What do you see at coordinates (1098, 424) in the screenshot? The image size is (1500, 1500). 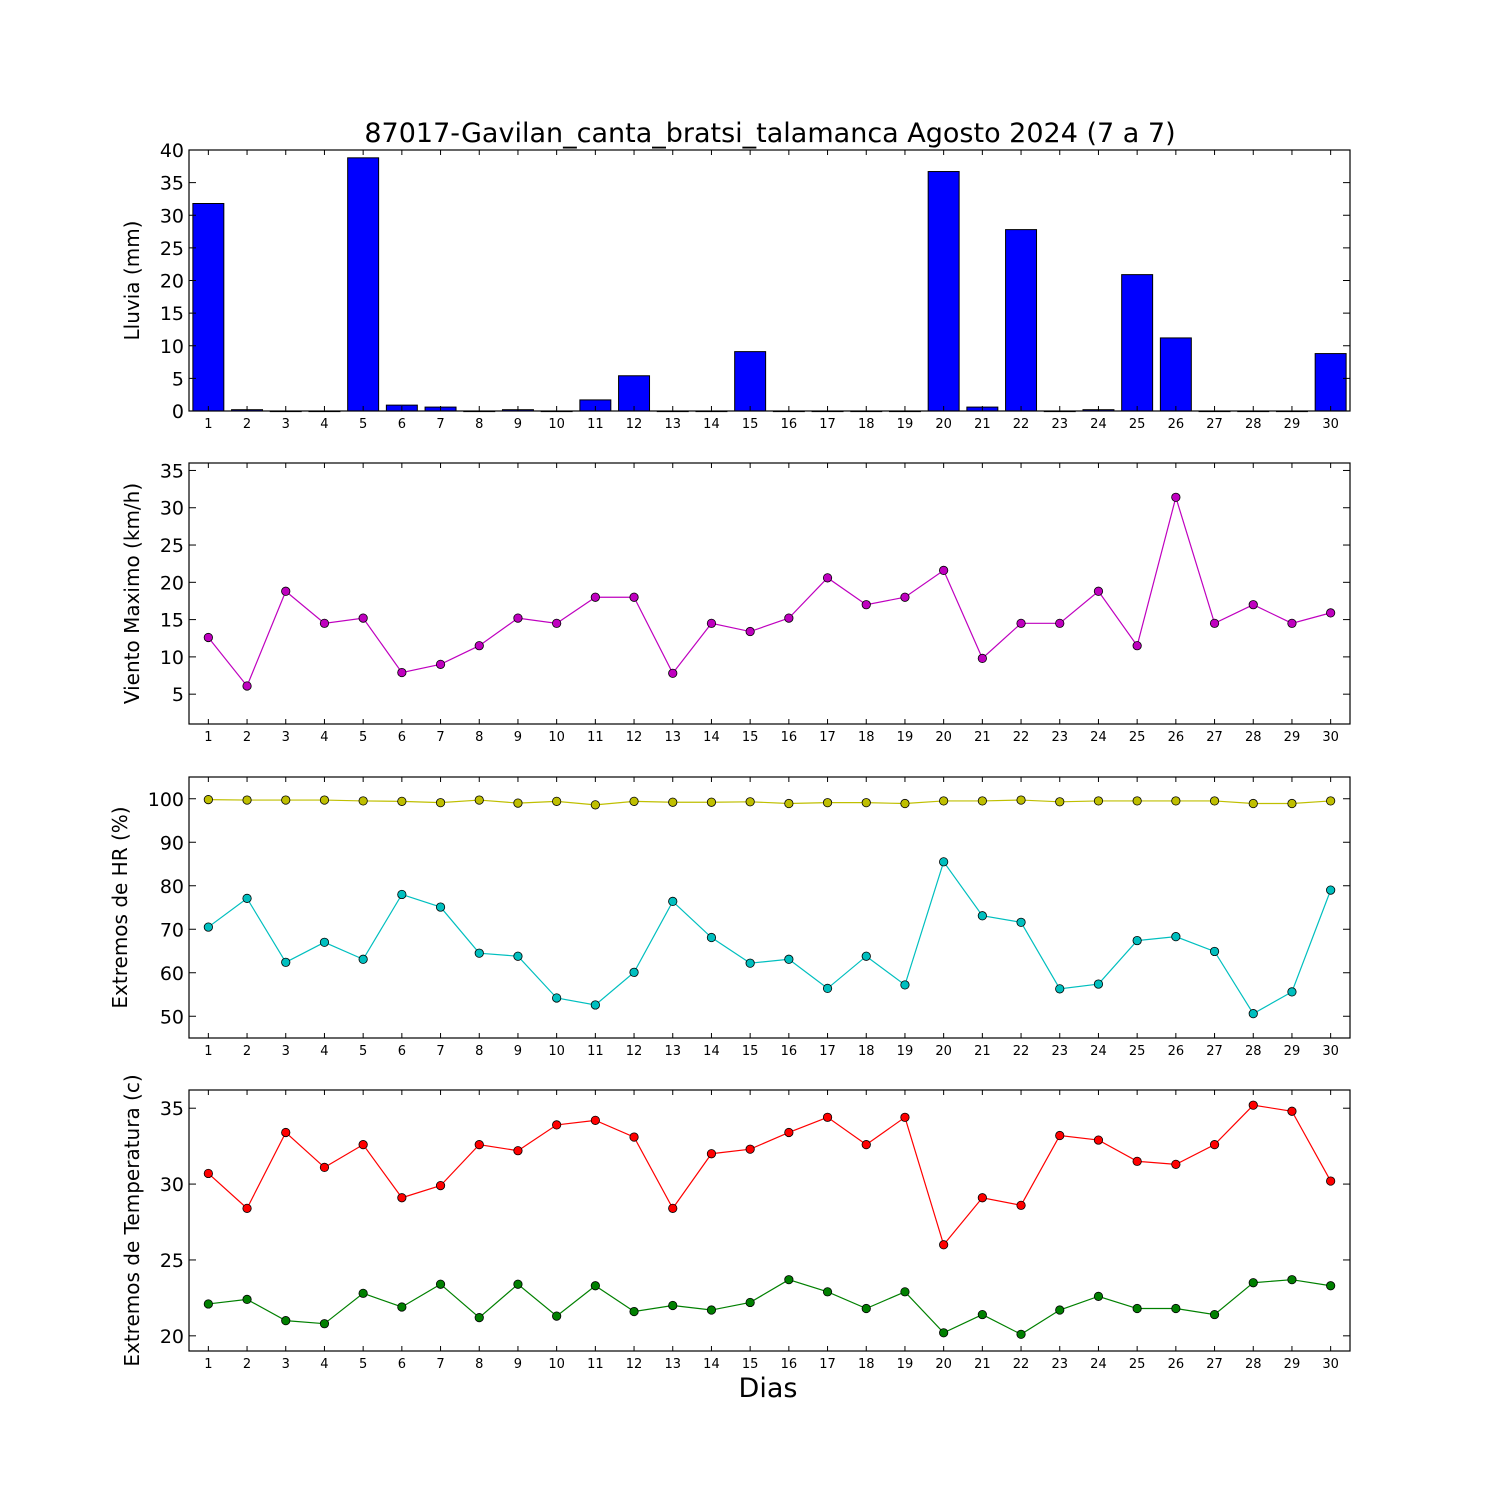 I see `x-tick-label: 24` at bounding box center [1098, 424].